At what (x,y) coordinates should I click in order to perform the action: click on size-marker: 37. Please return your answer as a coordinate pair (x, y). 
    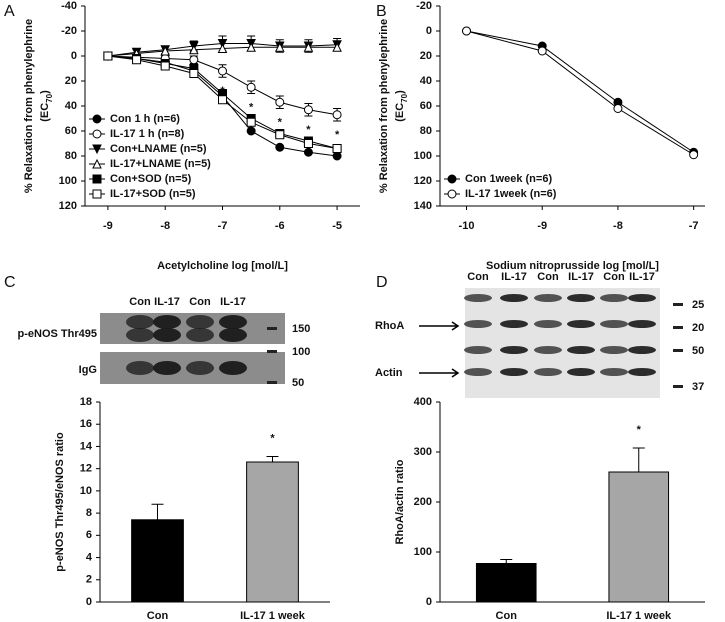
    Looking at the image, I should click on (698, 387).